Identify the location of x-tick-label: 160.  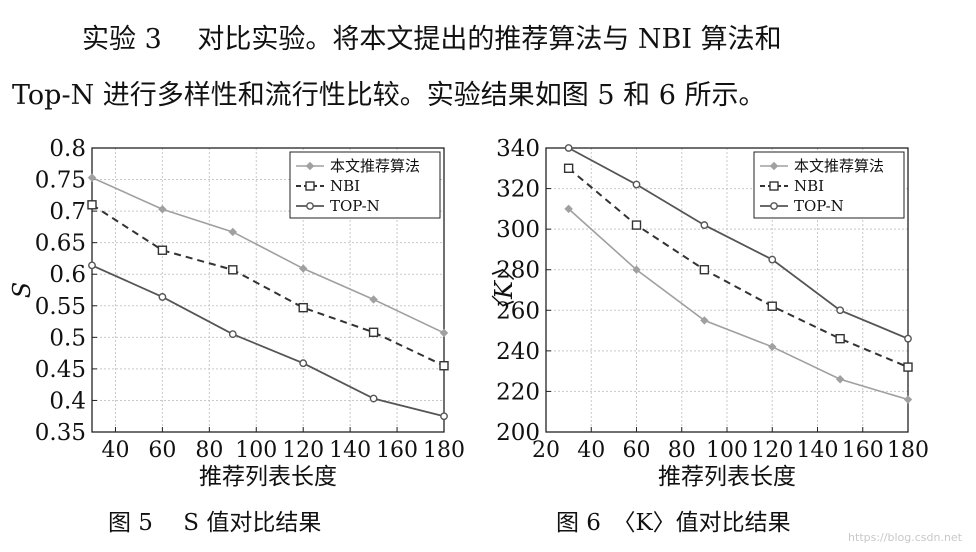
(863, 450).